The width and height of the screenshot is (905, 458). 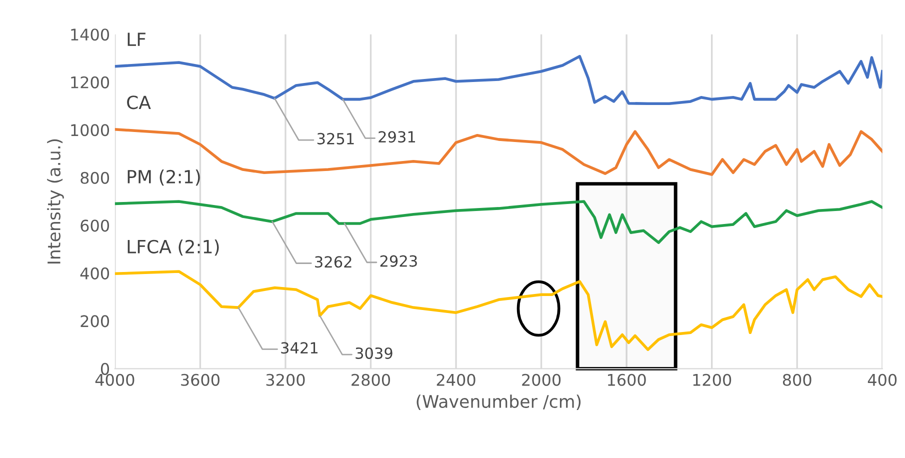 I want to click on x-tick-label: 3200, so click(x=285, y=380).